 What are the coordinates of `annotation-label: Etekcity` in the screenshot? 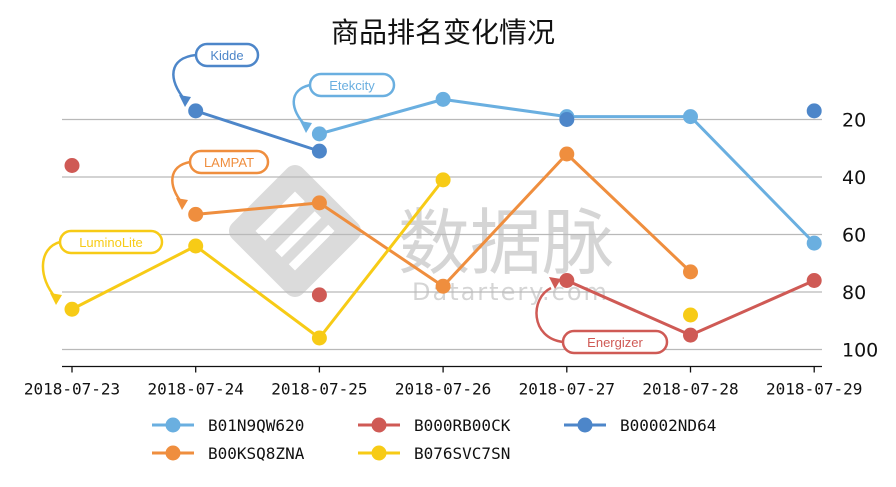 It's located at (352, 85).